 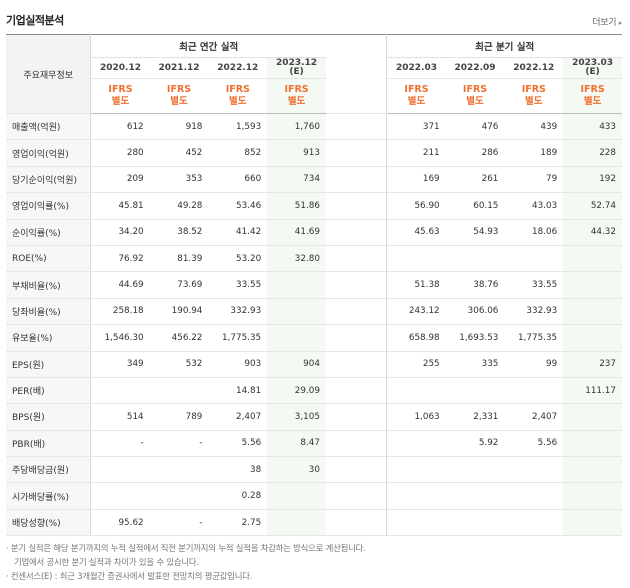 What do you see at coordinates (296, 180) in the screenshot?
I see `annual-value-cell: 734` at bounding box center [296, 180].